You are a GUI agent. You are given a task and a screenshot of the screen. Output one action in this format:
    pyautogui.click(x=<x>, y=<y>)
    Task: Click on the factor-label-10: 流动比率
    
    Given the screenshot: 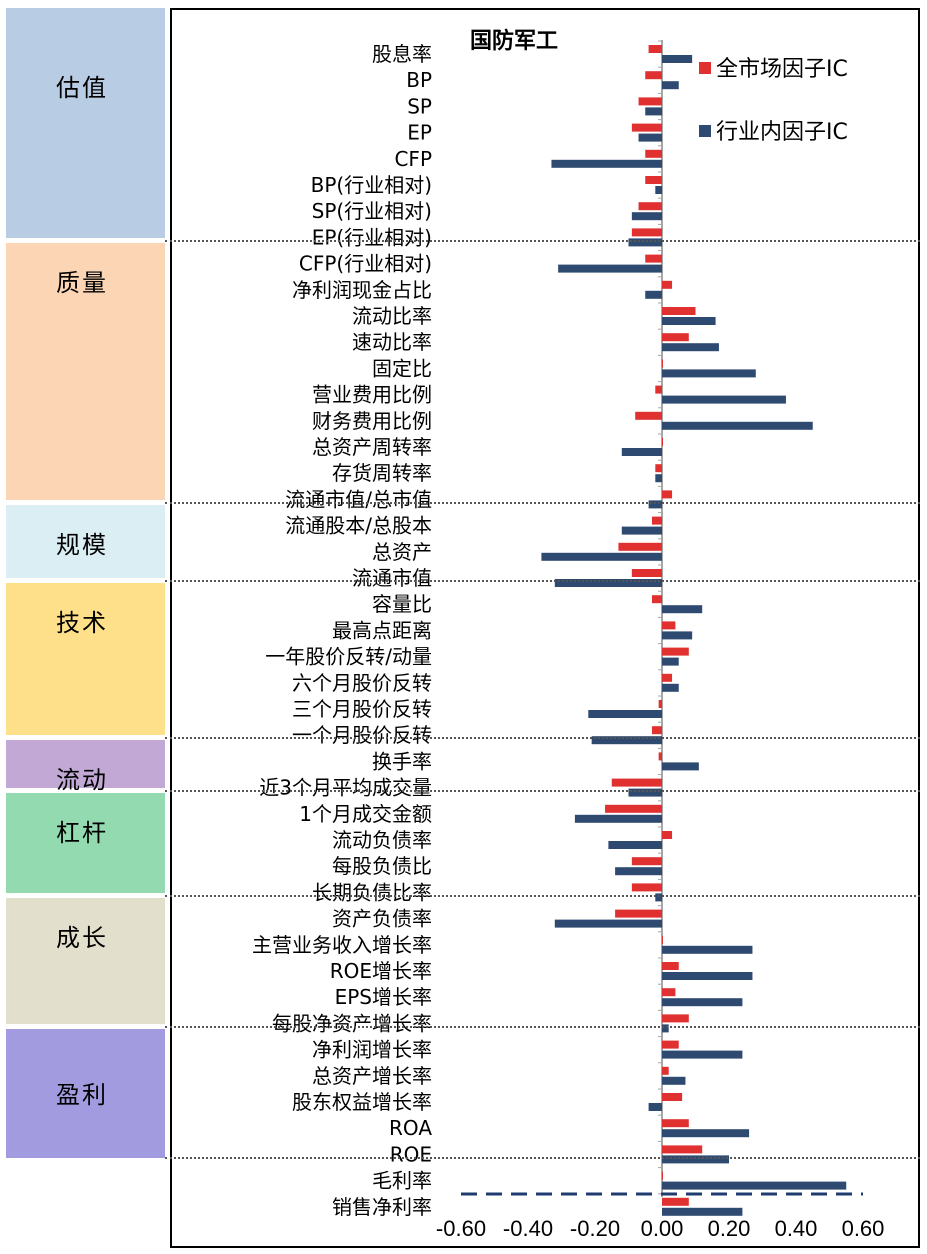 What is the action you would take?
    pyautogui.click(x=392, y=316)
    